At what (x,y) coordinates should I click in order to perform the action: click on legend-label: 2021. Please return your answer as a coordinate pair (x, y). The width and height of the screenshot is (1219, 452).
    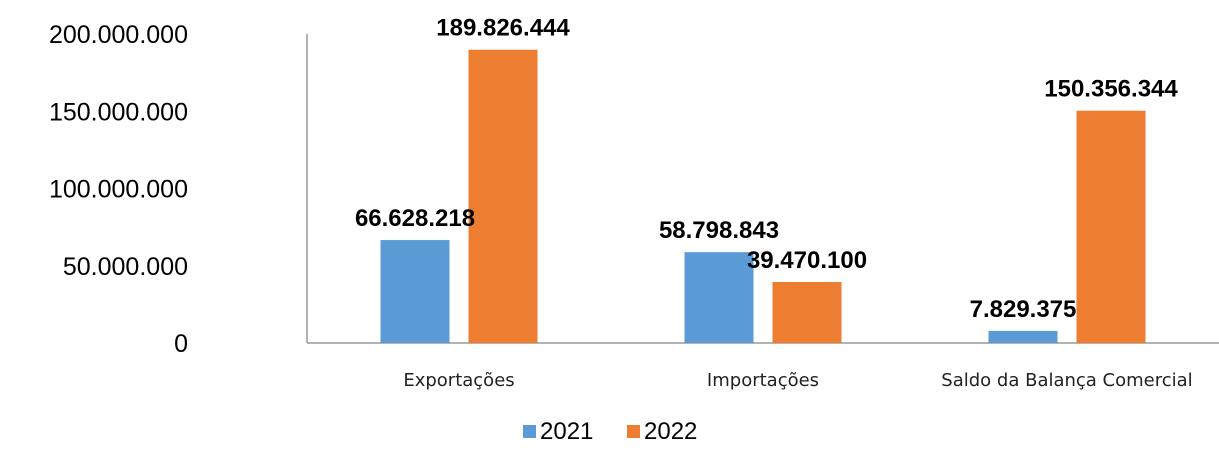
    Looking at the image, I should click on (566, 431).